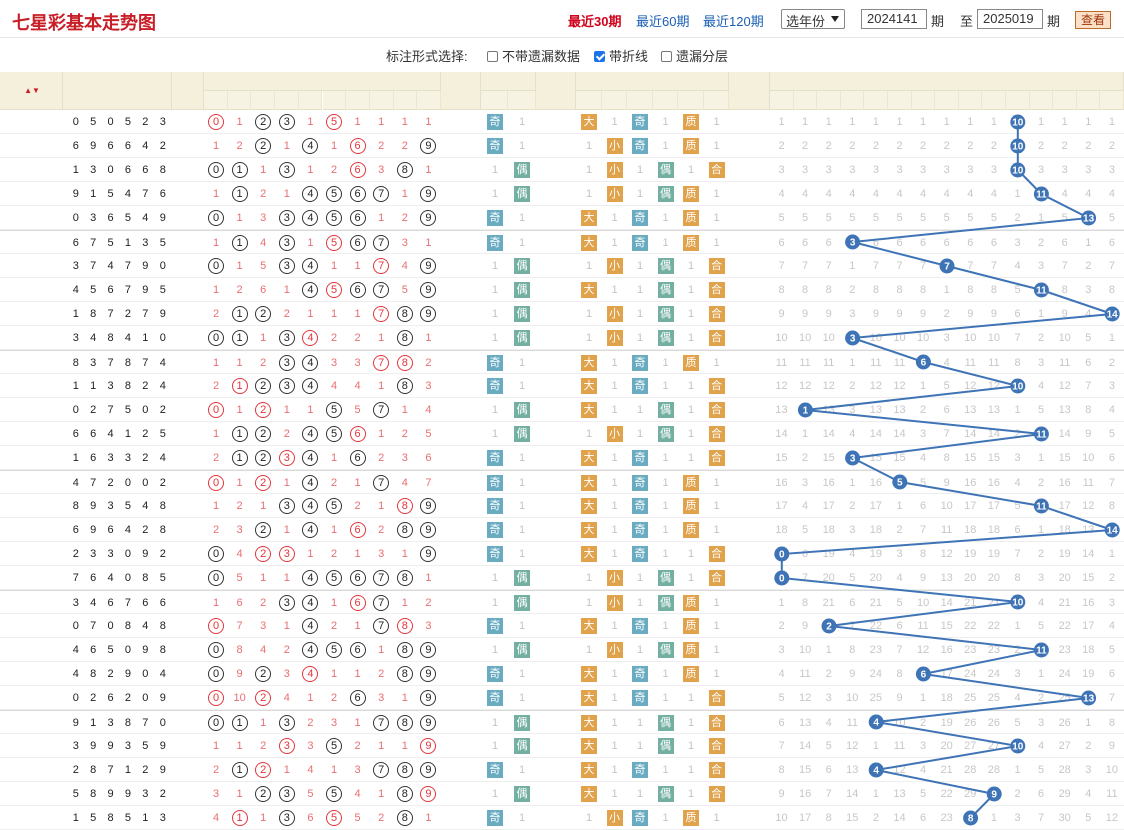  What do you see at coordinates (145, 530) in the screenshot?
I see `draw-digit: 2` at bounding box center [145, 530].